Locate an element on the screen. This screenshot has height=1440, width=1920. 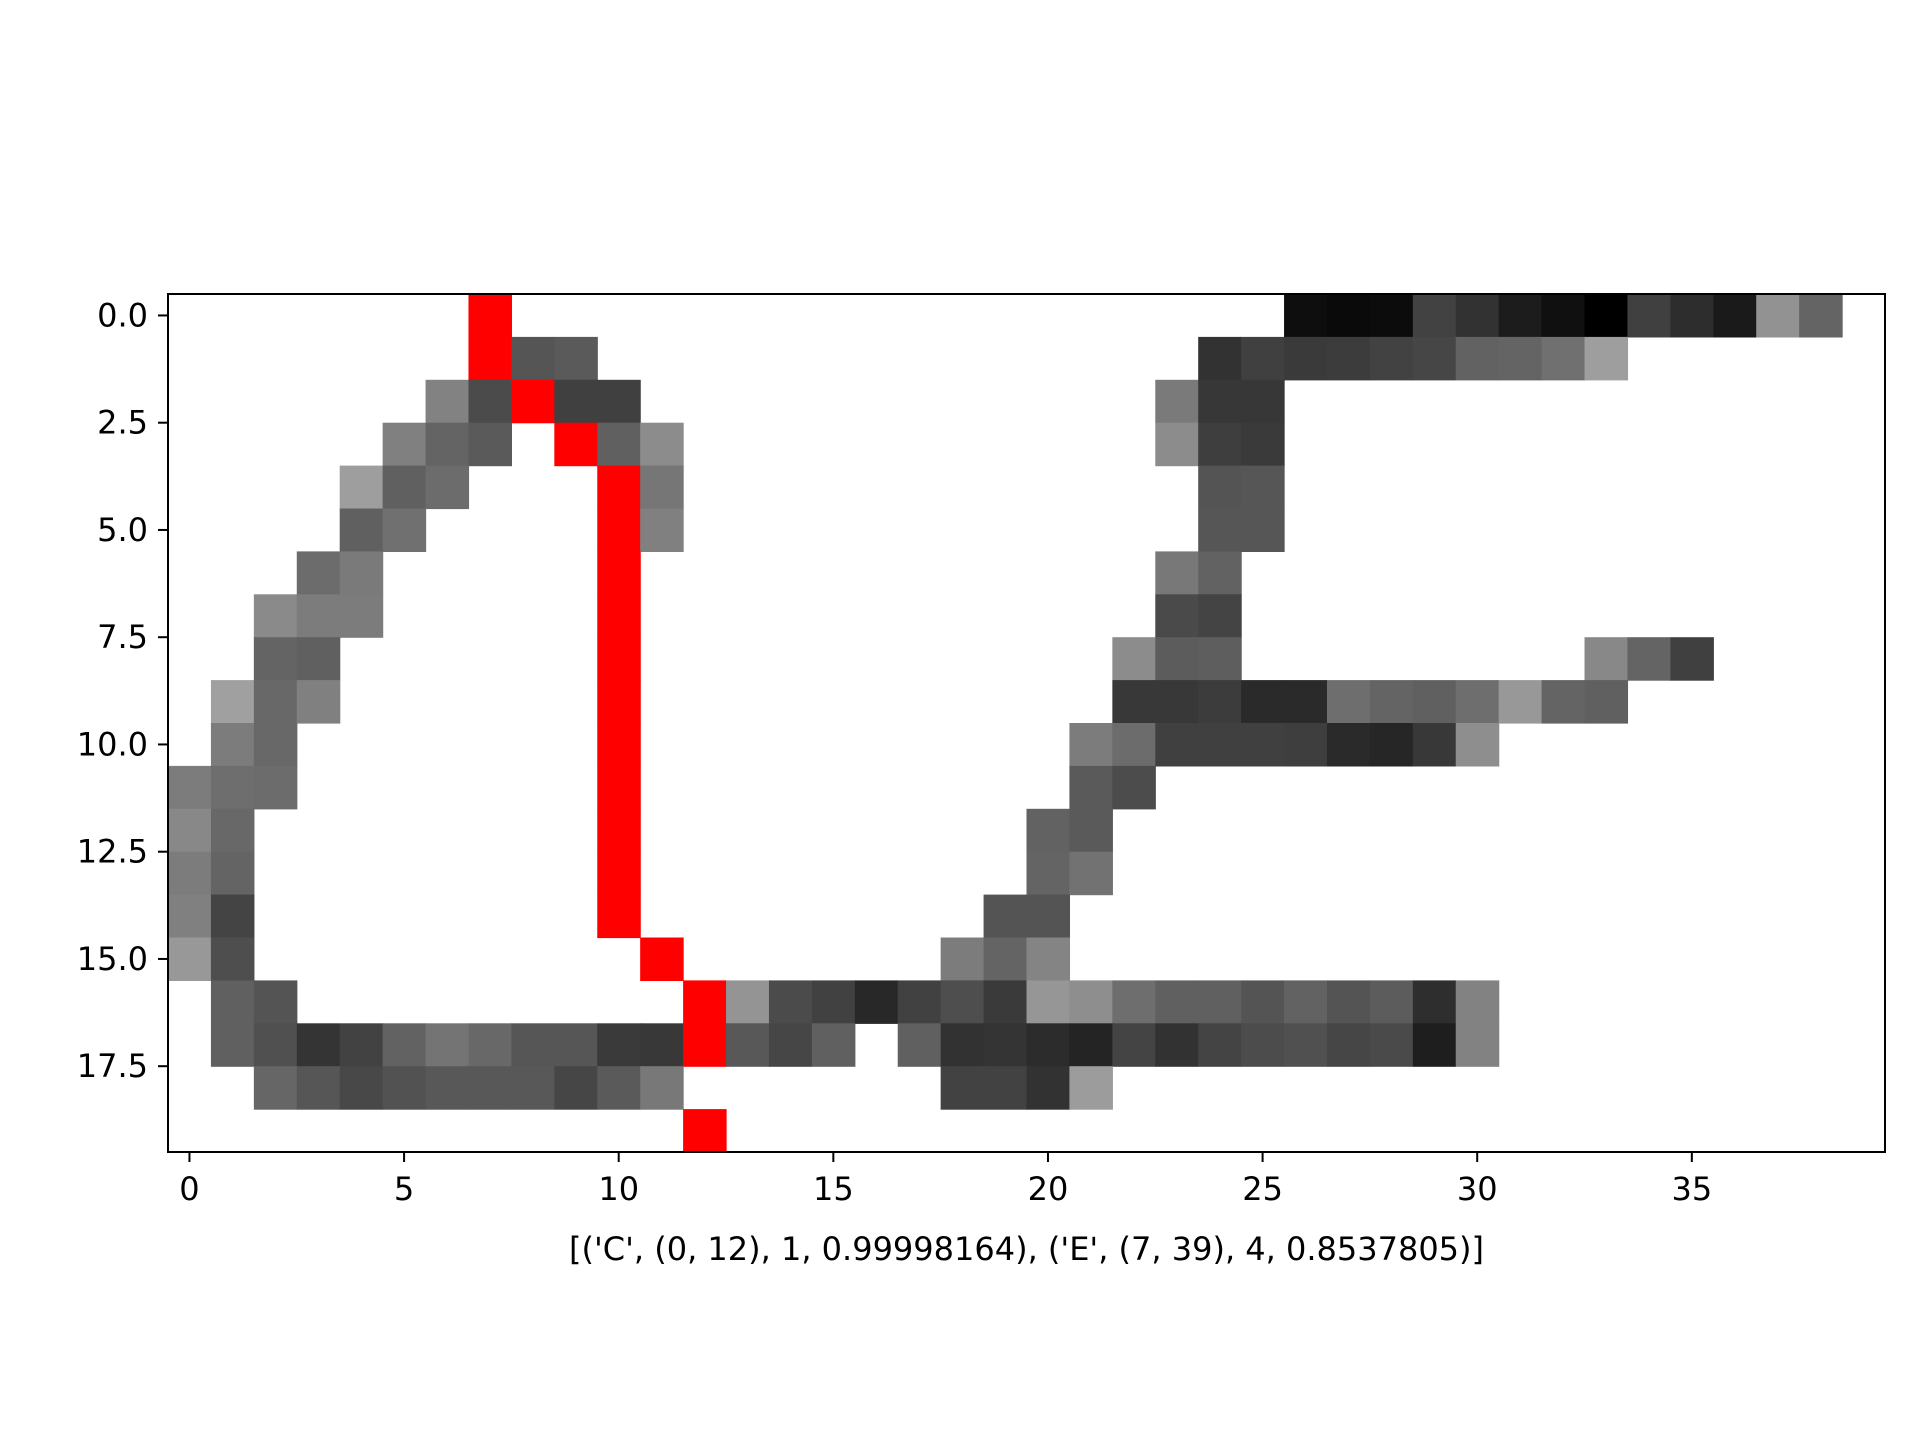
y-tick-label: 17.5 is located at coordinates (112, 1066).